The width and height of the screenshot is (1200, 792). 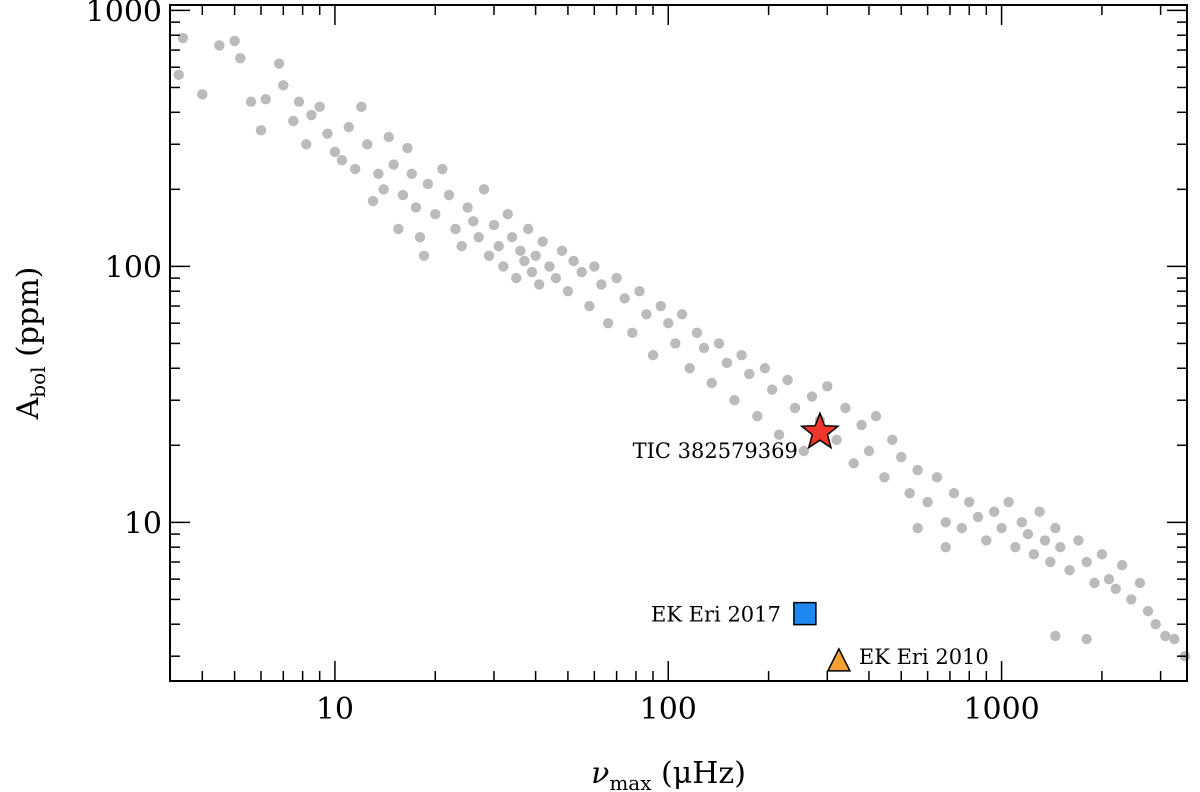 What do you see at coordinates (668, 709) in the screenshot?
I see `x-tick-label: 100` at bounding box center [668, 709].